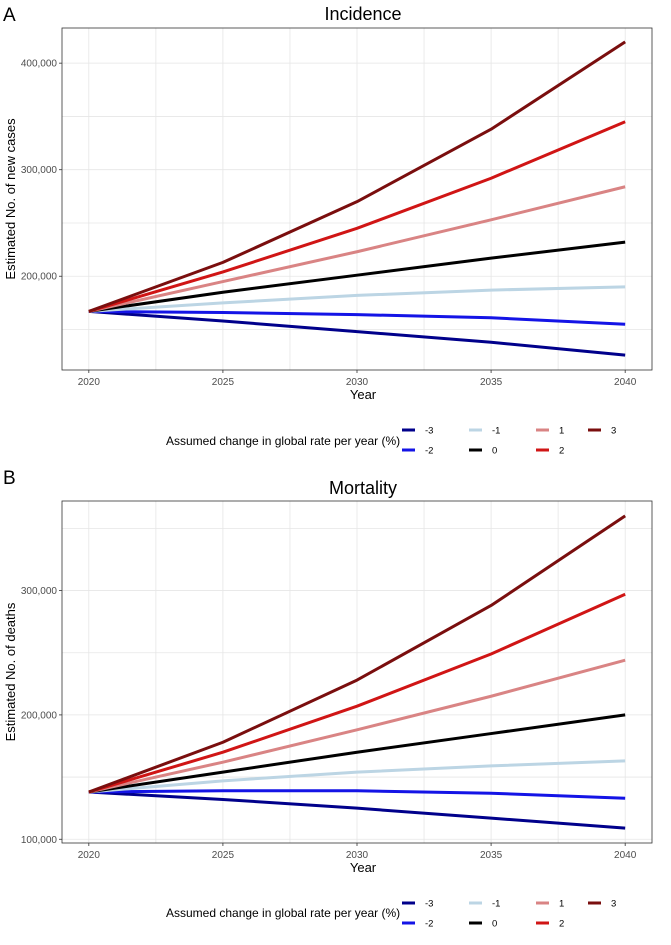 The width and height of the screenshot is (671, 945). Describe the element at coordinates (39, 64) in the screenshot. I see `y-tick-label: 400,000` at that location.